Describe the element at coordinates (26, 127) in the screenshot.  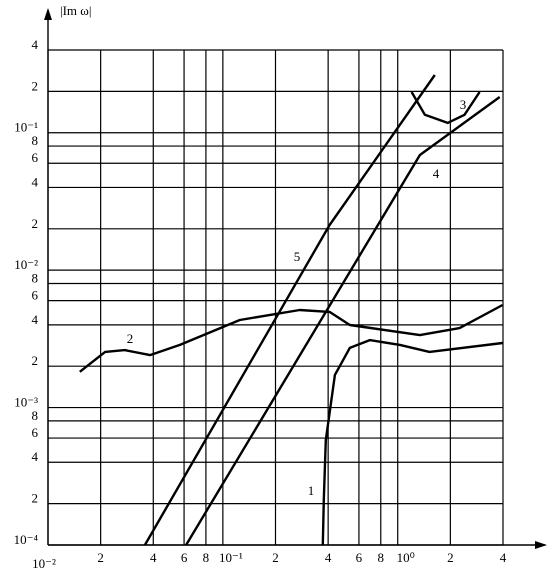
I see `y-tick-label: 10⁻¹` at that location.